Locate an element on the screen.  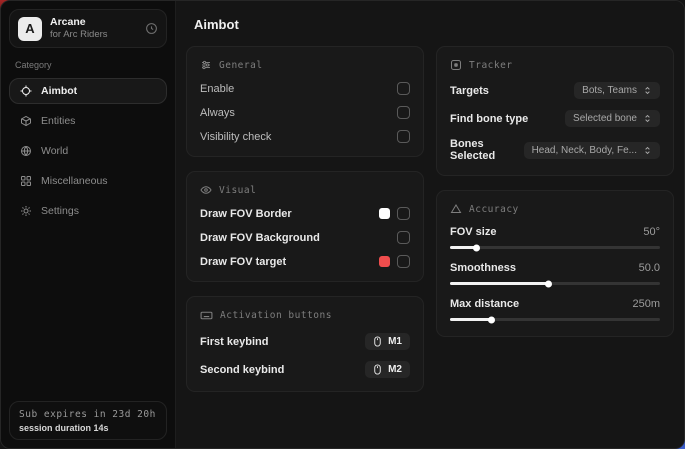
tracker-card: Tracker Targets Bots, Teams is located at coordinates (555, 111).